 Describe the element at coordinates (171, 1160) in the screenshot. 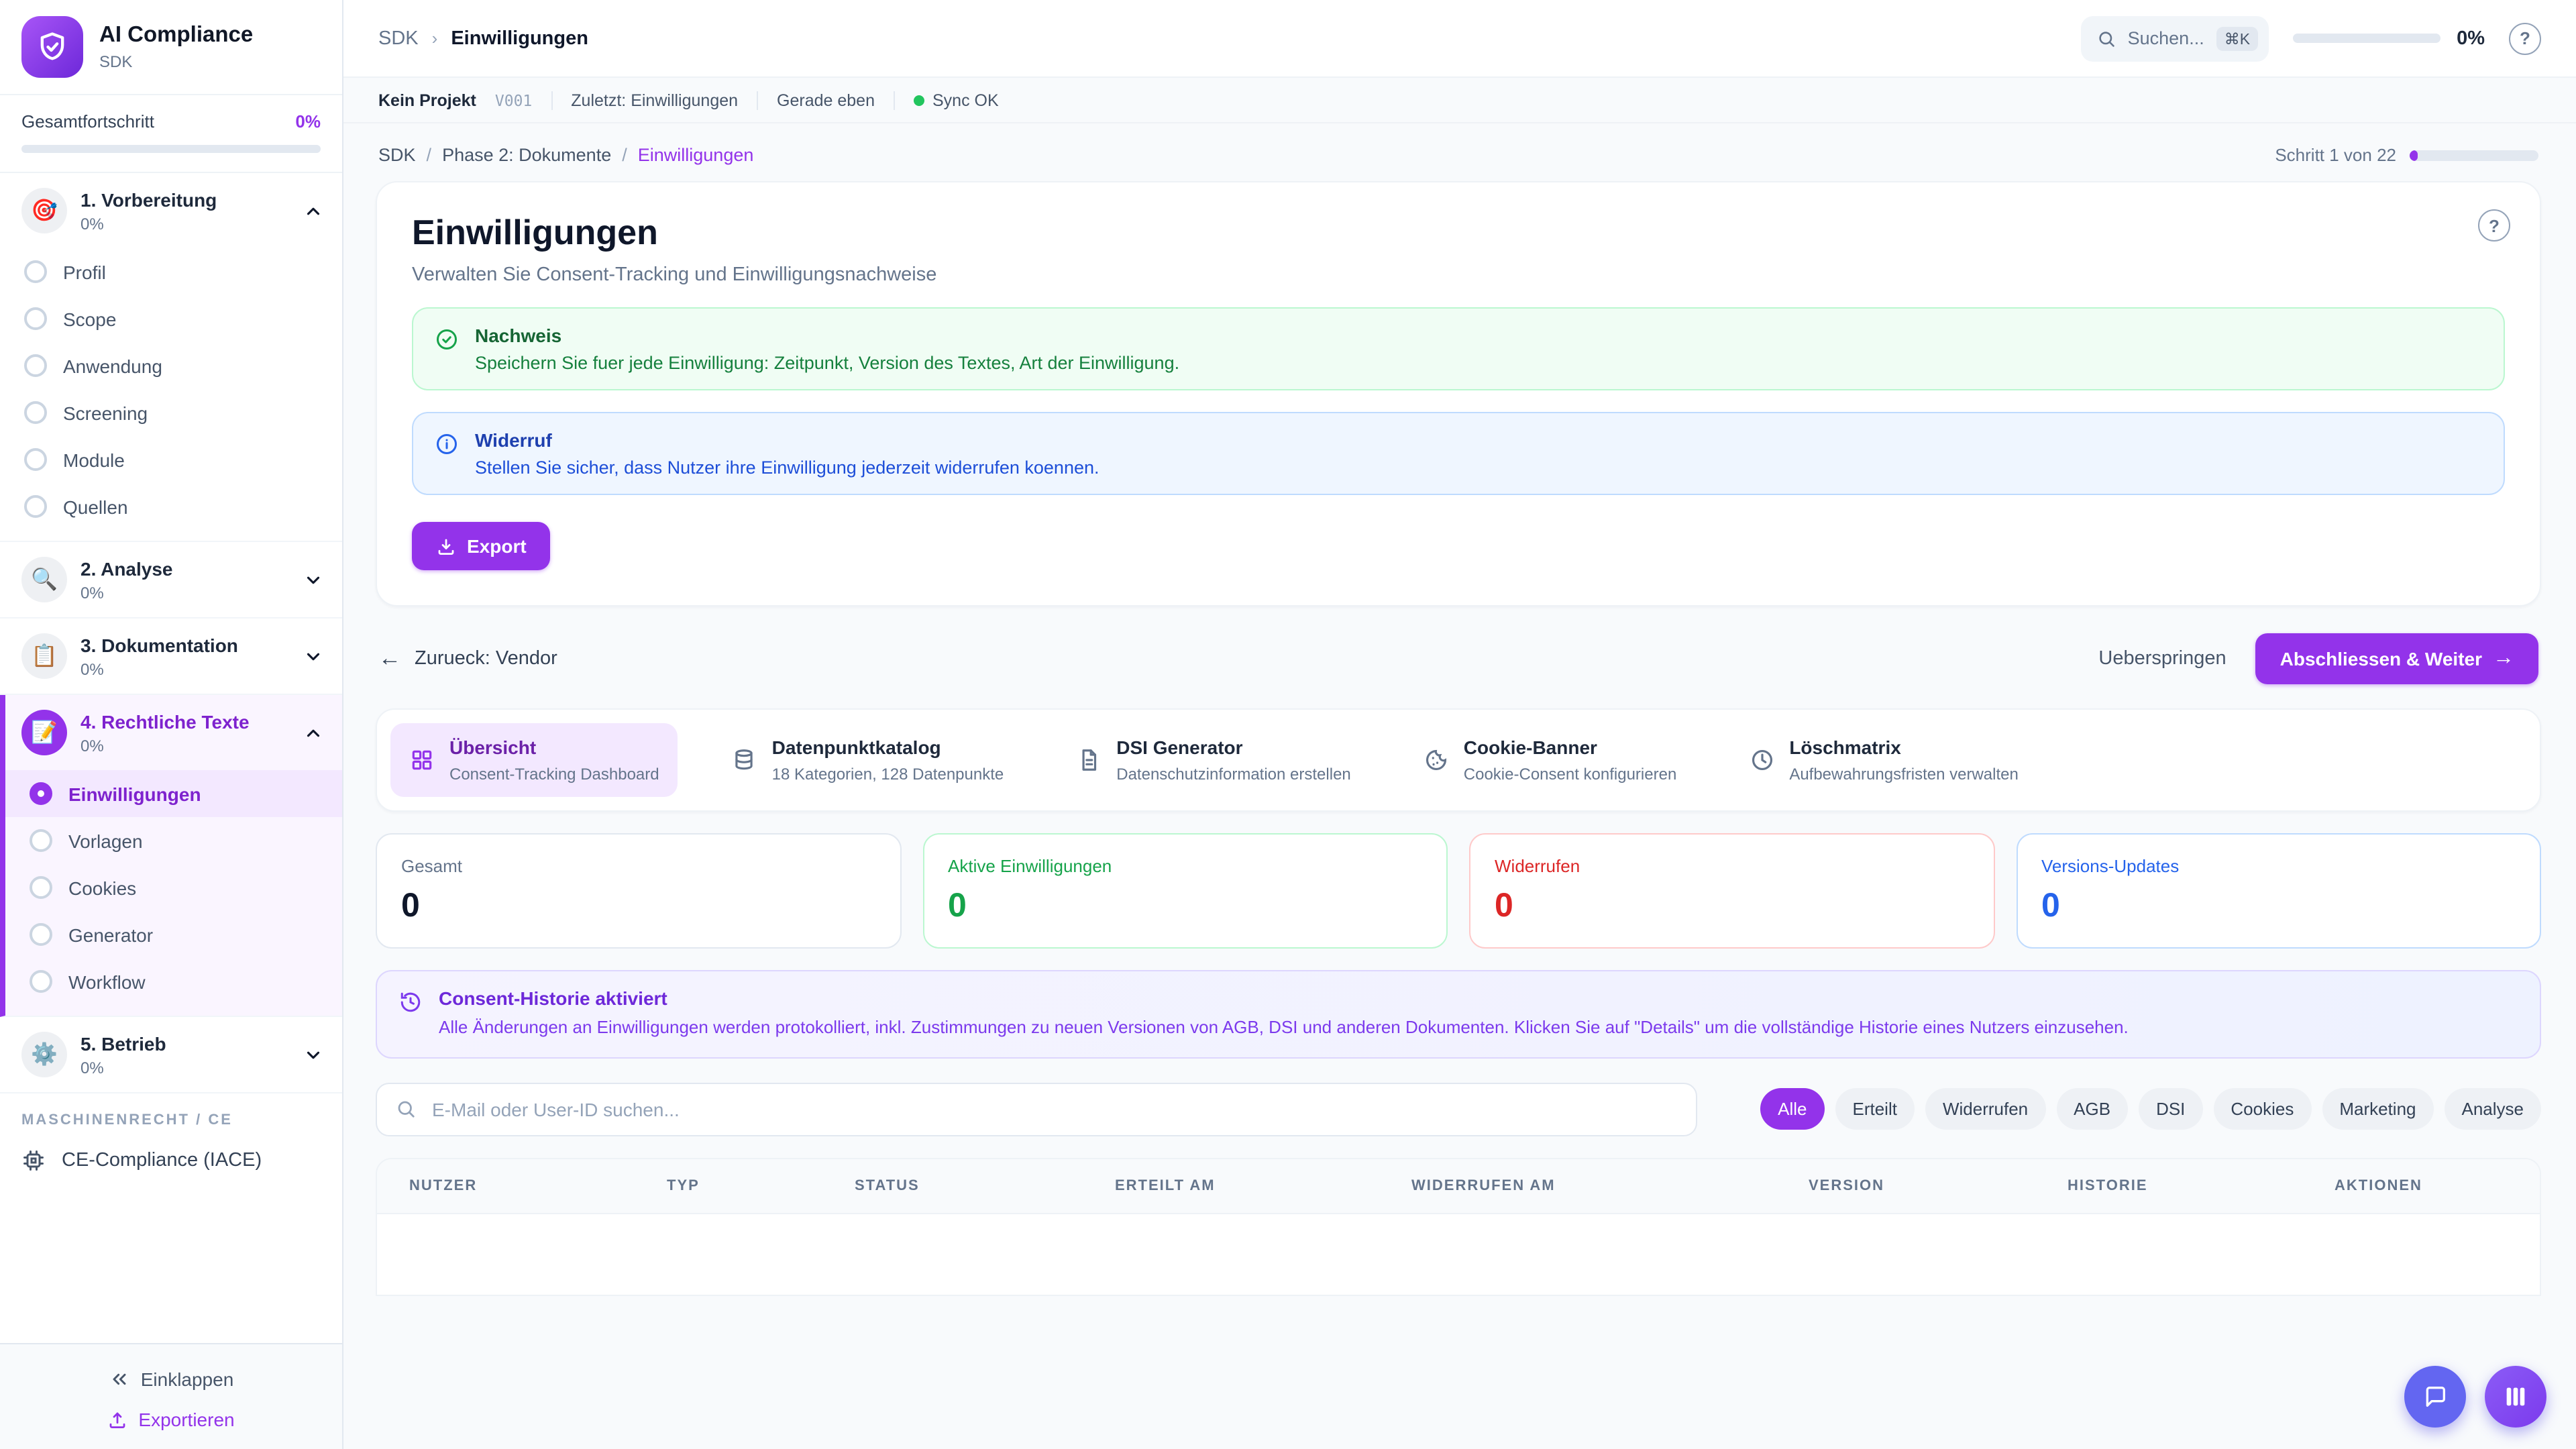

I see `sidebar-item-ce-compliance: CE-Compliance (IACE)` at that location.